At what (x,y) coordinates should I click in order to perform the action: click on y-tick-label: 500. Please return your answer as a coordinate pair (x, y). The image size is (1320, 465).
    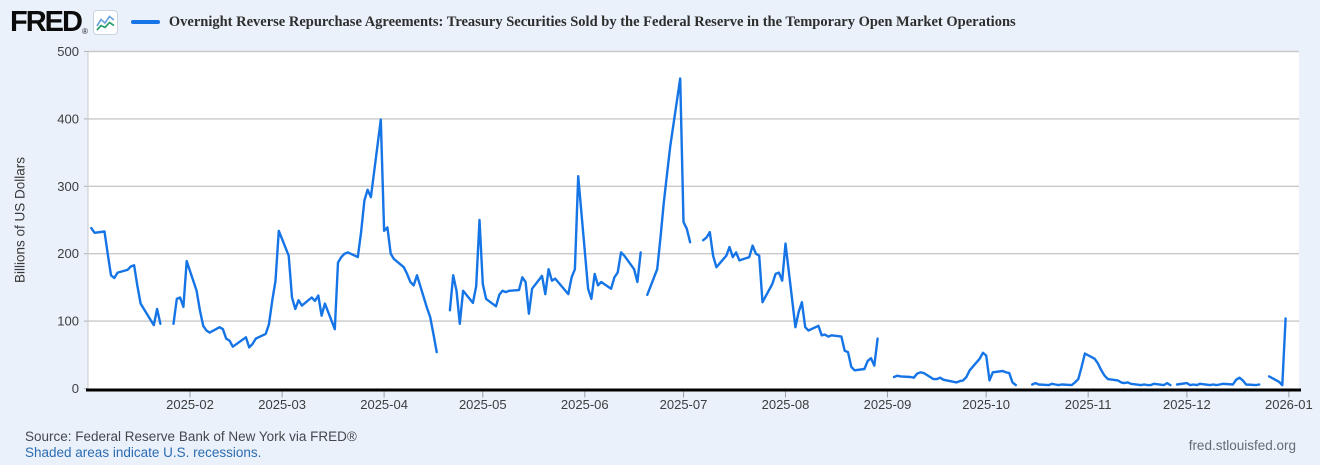
    Looking at the image, I should click on (68, 51).